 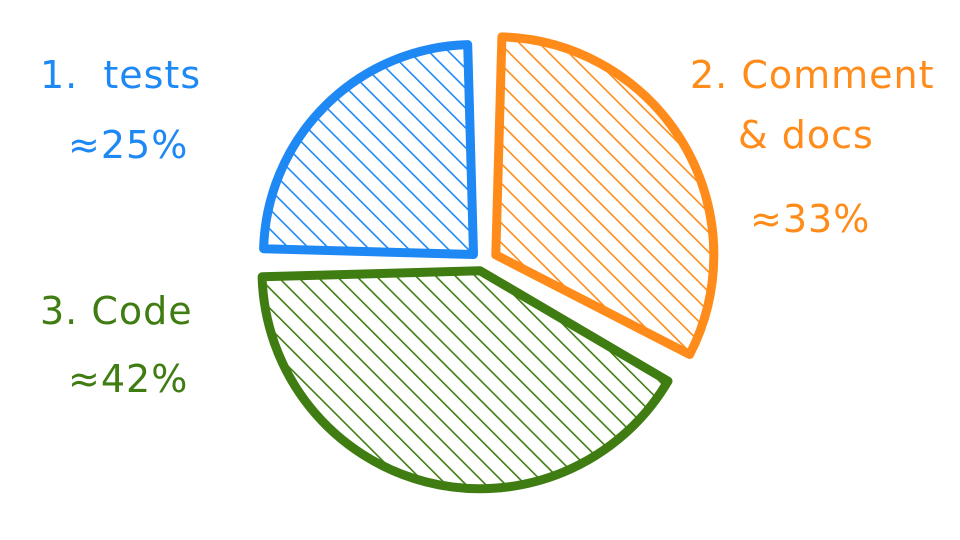 I want to click on slice-2-name-line2: & docs, so click(x=806, y=135).